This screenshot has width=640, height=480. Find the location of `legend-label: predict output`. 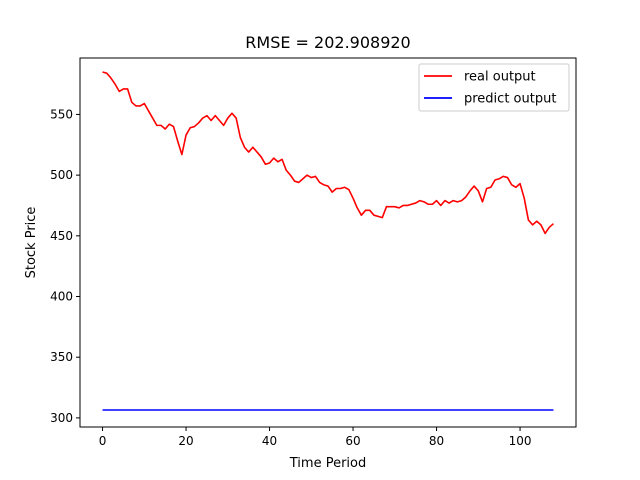

legend-label: predict output is located at coordinates (510, 99).